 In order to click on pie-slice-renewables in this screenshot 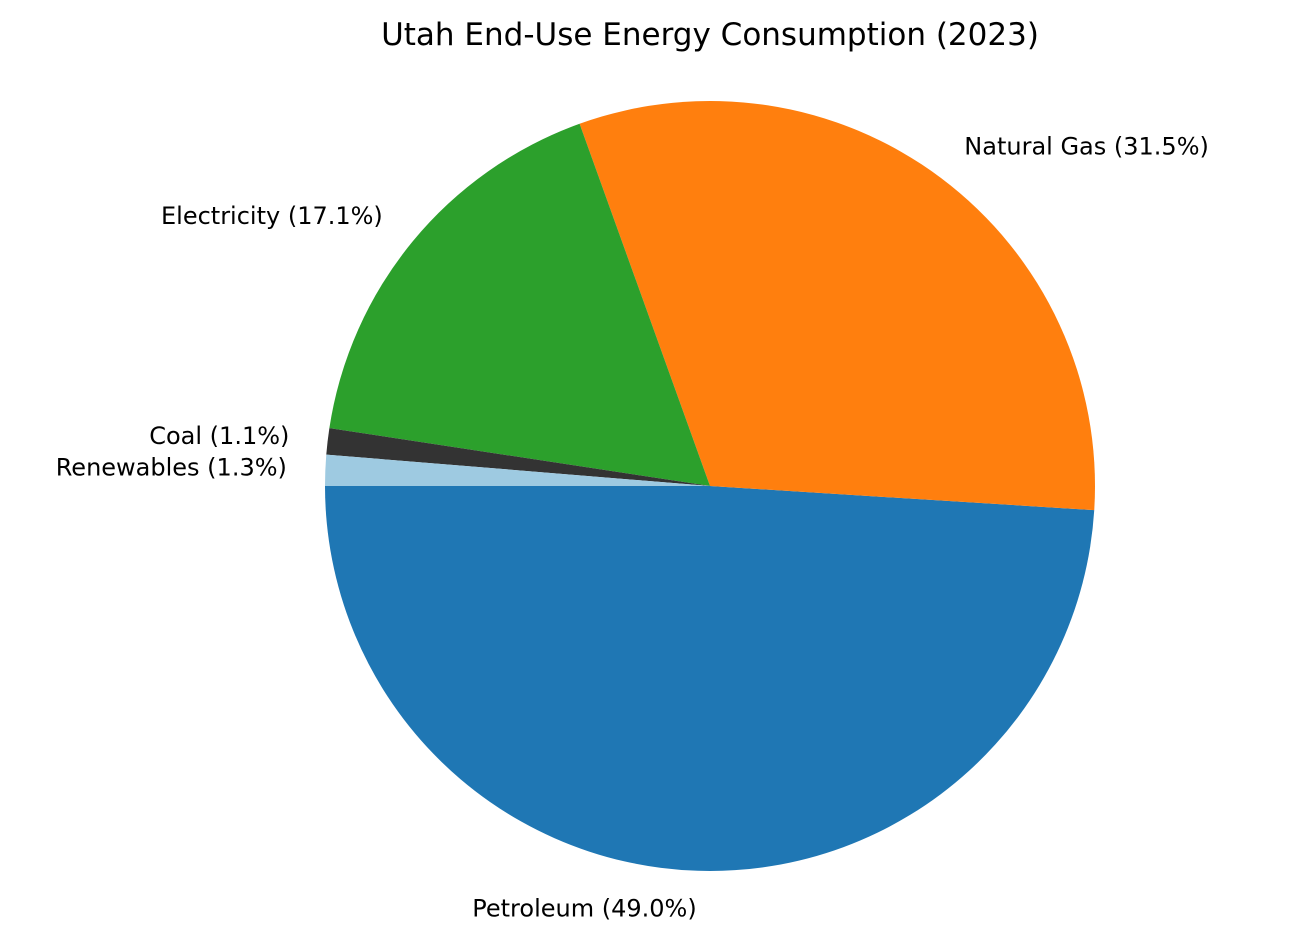, I will do `click(517, 470)`.